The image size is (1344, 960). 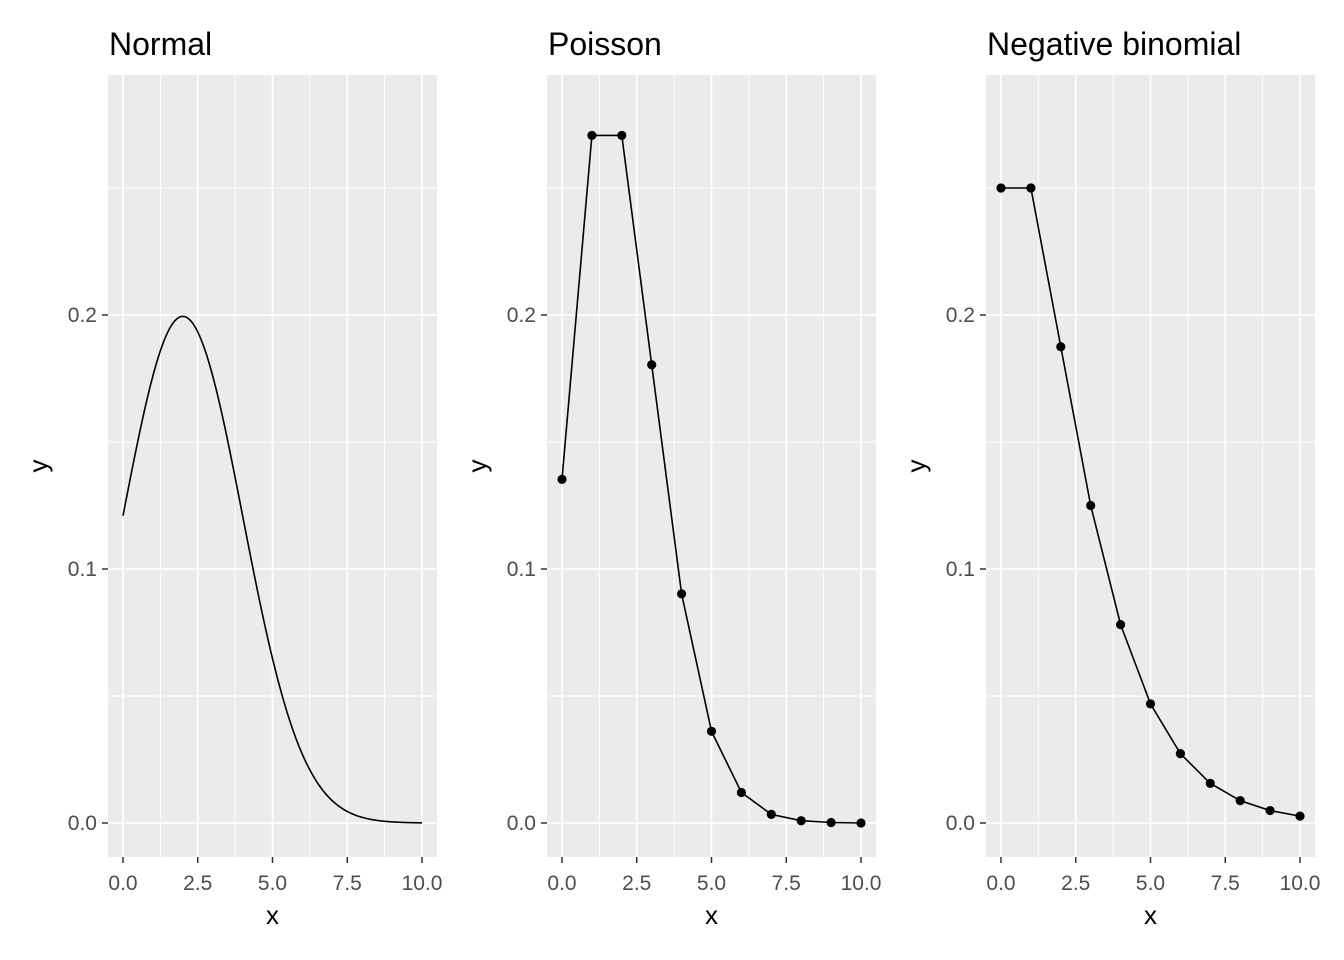 What do you see at coordinates (1075, 883) in the screenshot?
I see `negative-binomial-x-tick-label: 2.5` at bounding box center [1075, 883].